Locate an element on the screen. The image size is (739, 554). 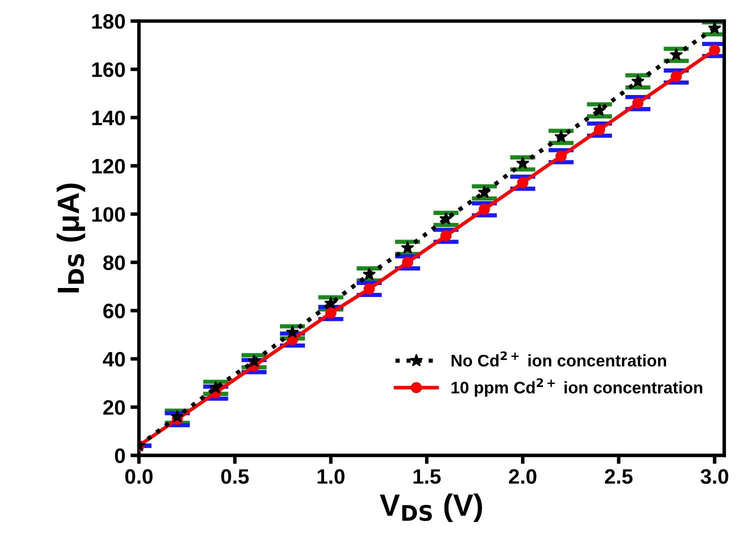
x-axis-title: V$_{DS}$ (V) is located at coordinates (431, 508).